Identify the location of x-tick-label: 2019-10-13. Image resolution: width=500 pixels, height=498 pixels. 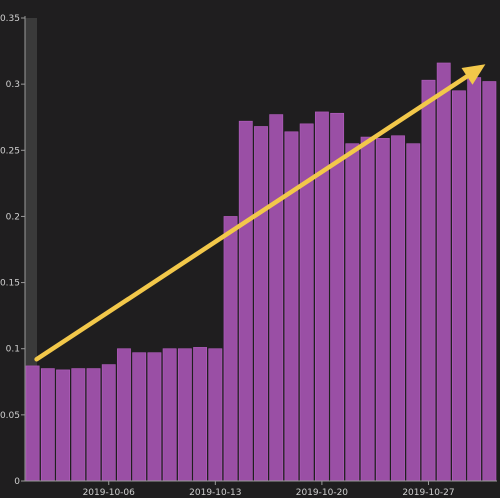
(215, 493).